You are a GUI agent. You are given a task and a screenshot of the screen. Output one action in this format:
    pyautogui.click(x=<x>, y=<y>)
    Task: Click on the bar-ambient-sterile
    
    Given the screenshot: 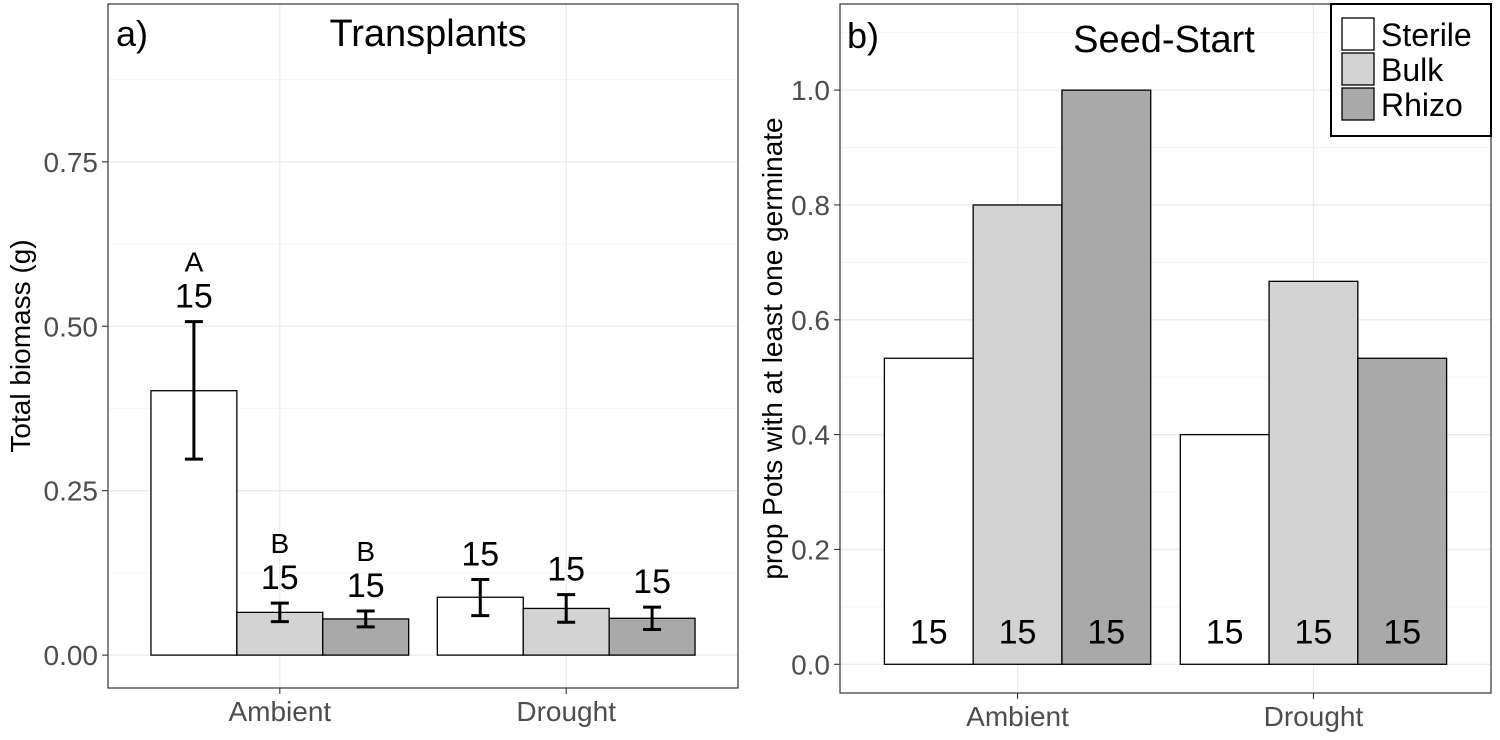 What is the action you would take?
    pyautogui.click(x=928, y=511)
    